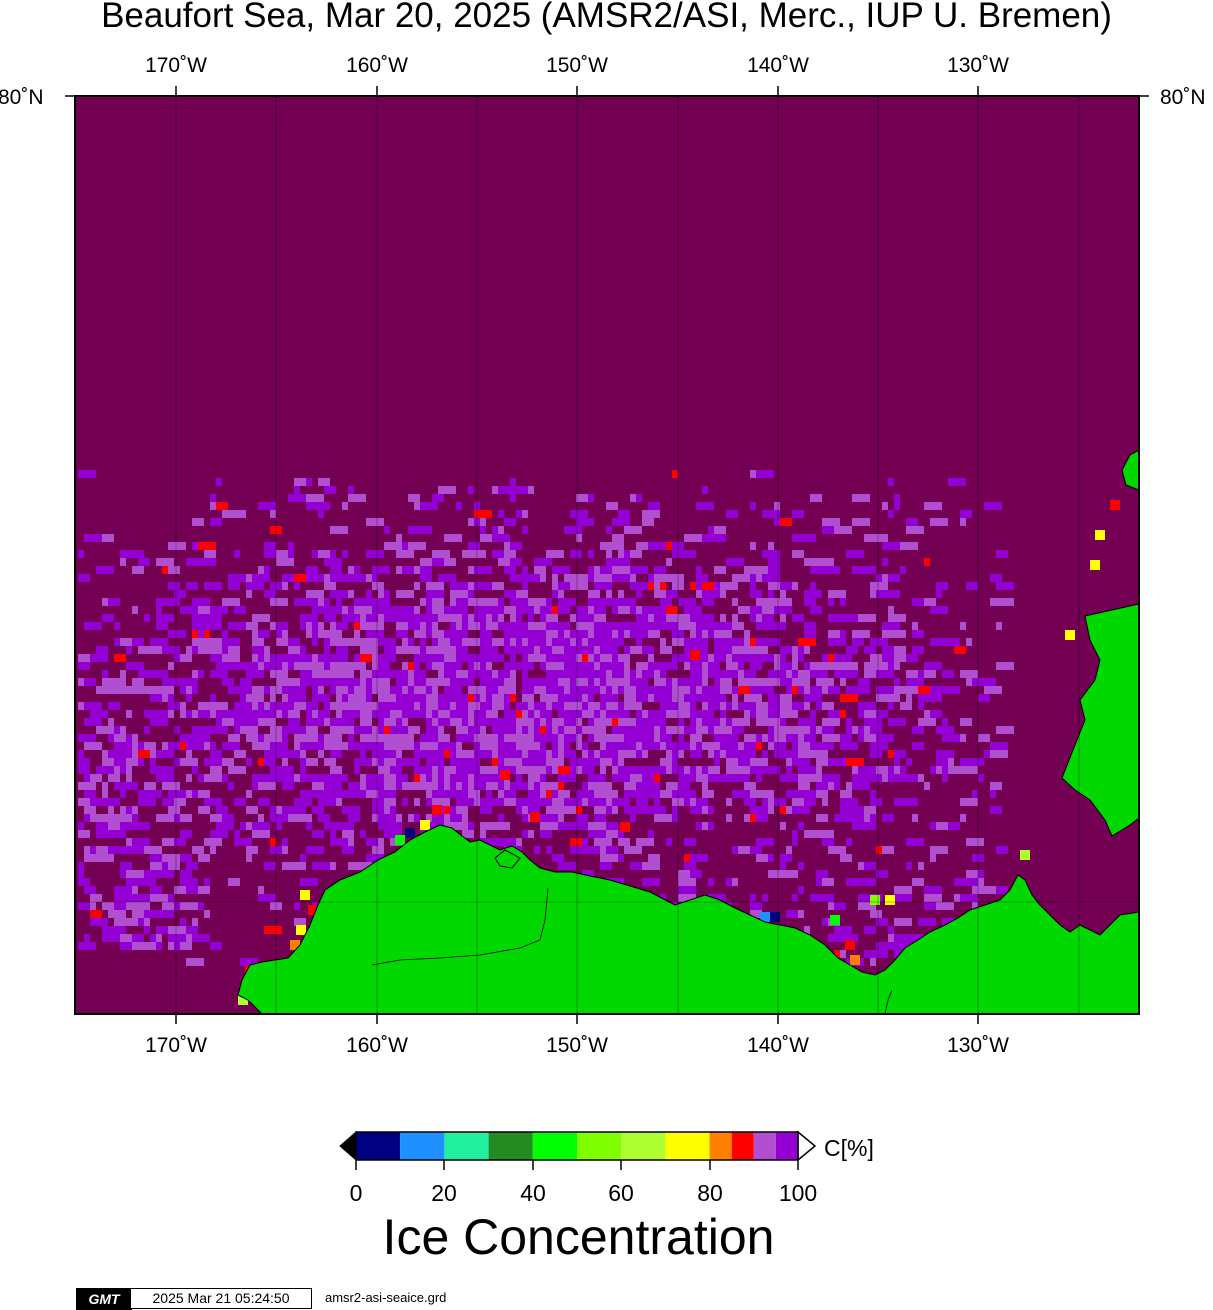 This screenshot has width=1213, height=1310. I want to click on lat-label-right: 80˚N, so click(1183, 97).